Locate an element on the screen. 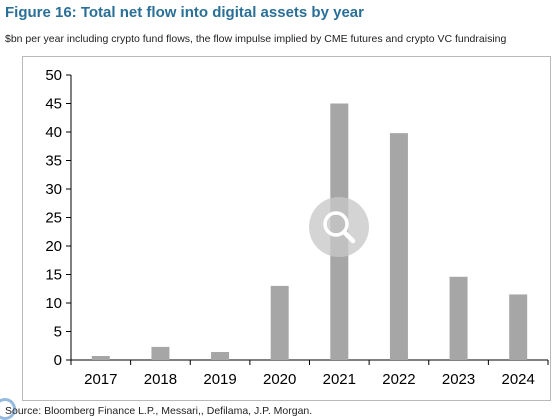  bar-2017 is located at coordinates (100, 358).